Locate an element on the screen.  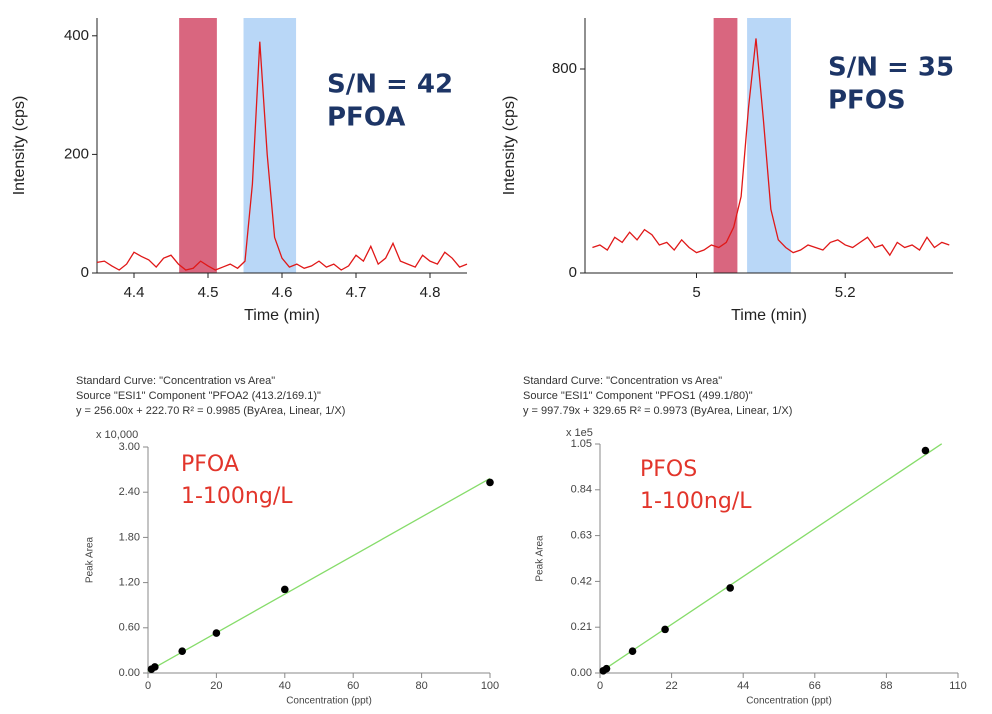
y-tick-label: 1.05 is located at coordinates (581, 444).